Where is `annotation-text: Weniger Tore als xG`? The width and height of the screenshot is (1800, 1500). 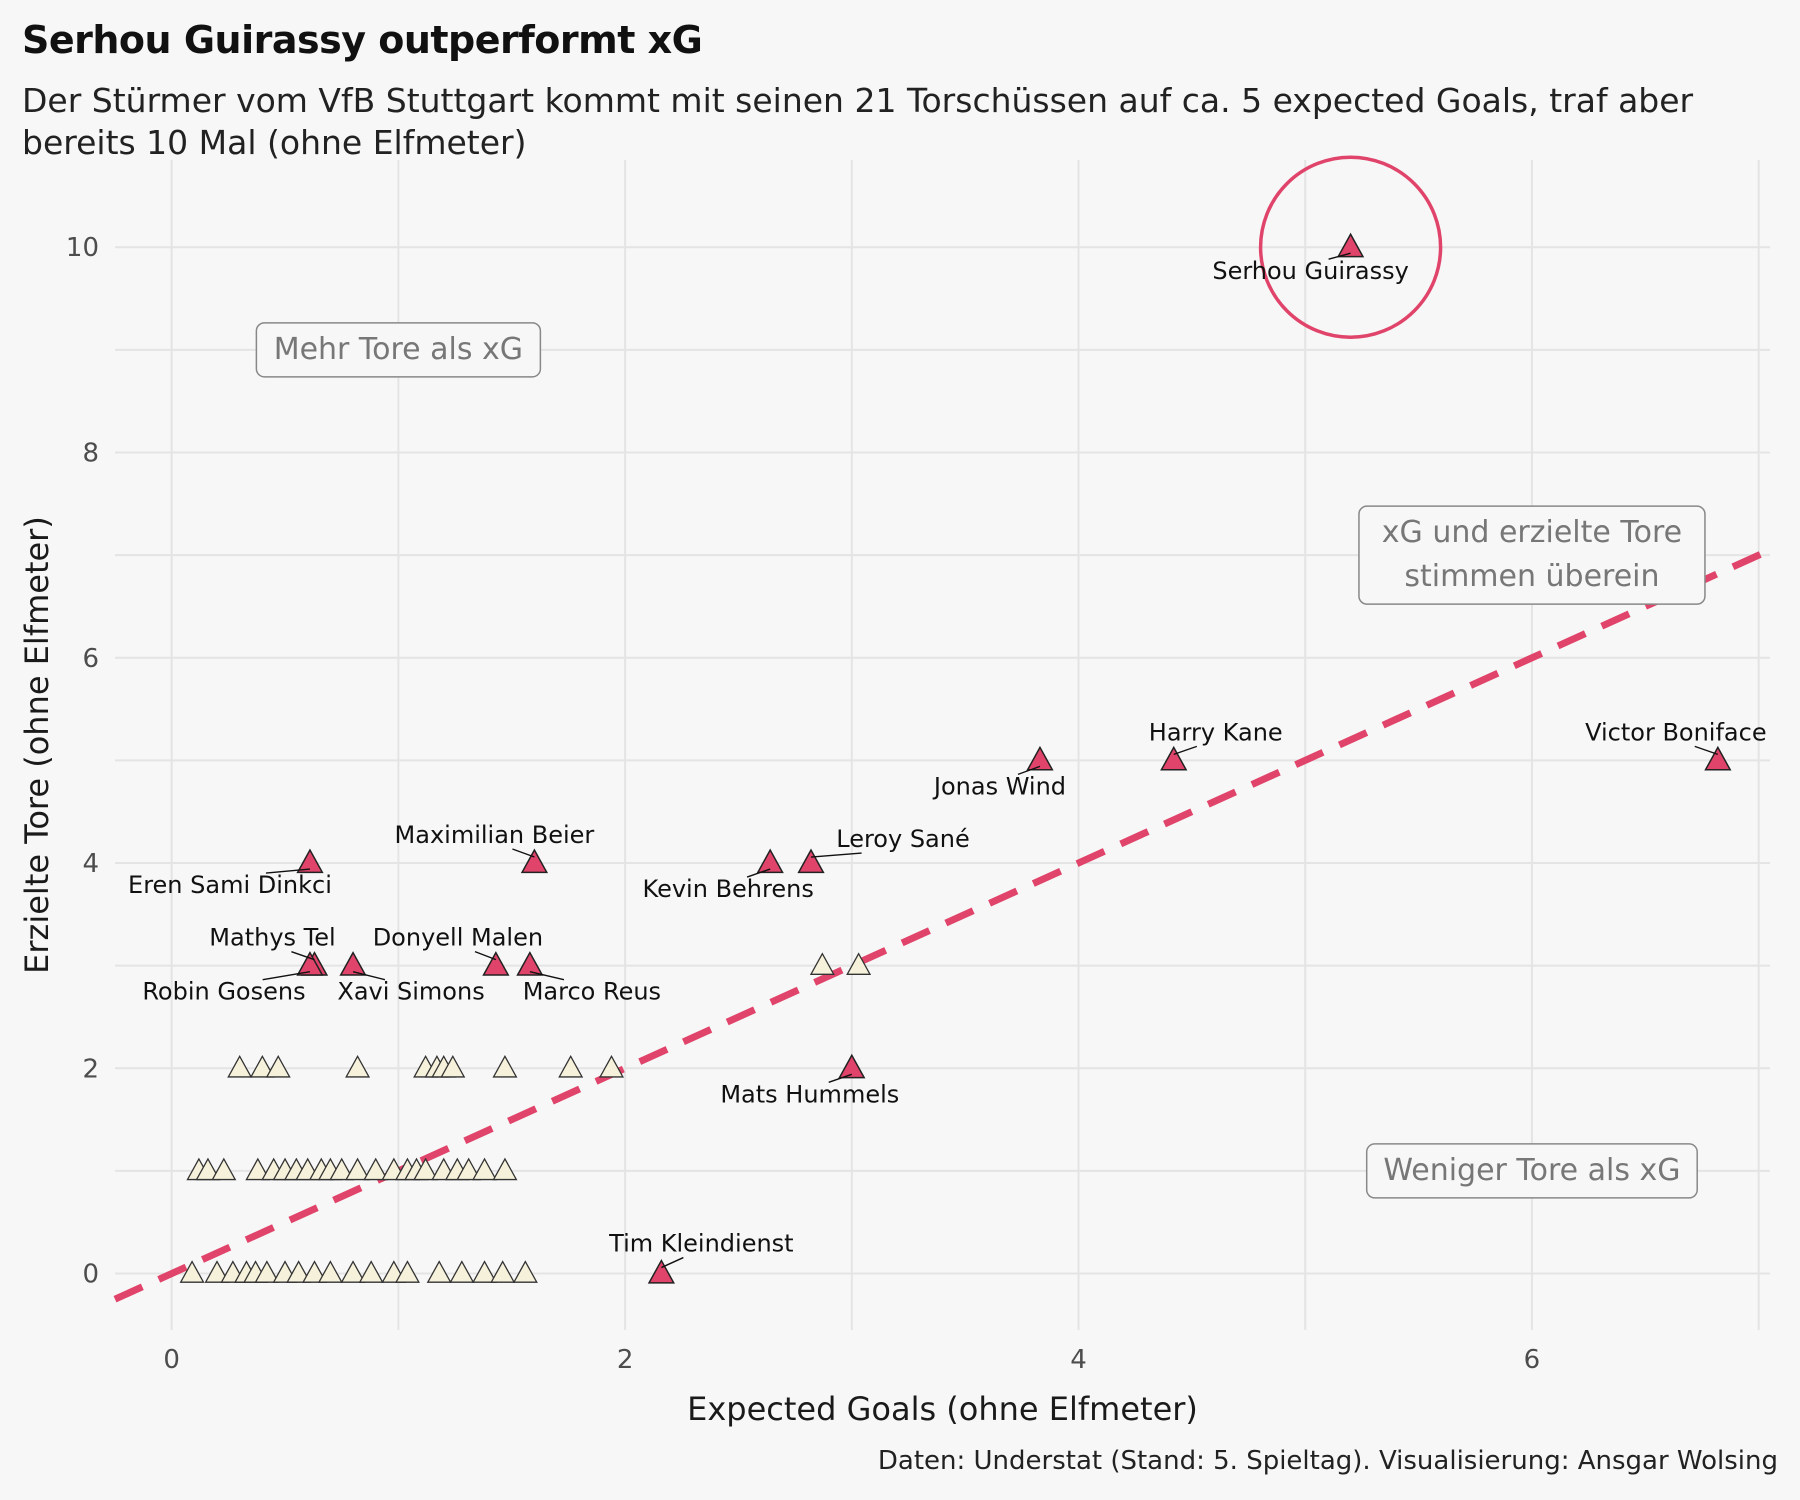 annotation-text: Weniger Tore als xG is located at coordinates (1531, 1170).